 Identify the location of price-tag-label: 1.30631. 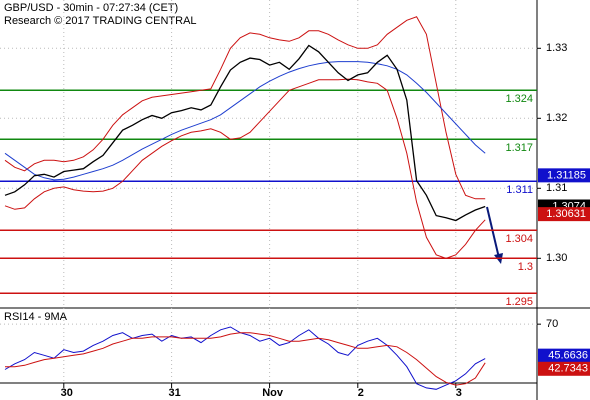
(566, 214).